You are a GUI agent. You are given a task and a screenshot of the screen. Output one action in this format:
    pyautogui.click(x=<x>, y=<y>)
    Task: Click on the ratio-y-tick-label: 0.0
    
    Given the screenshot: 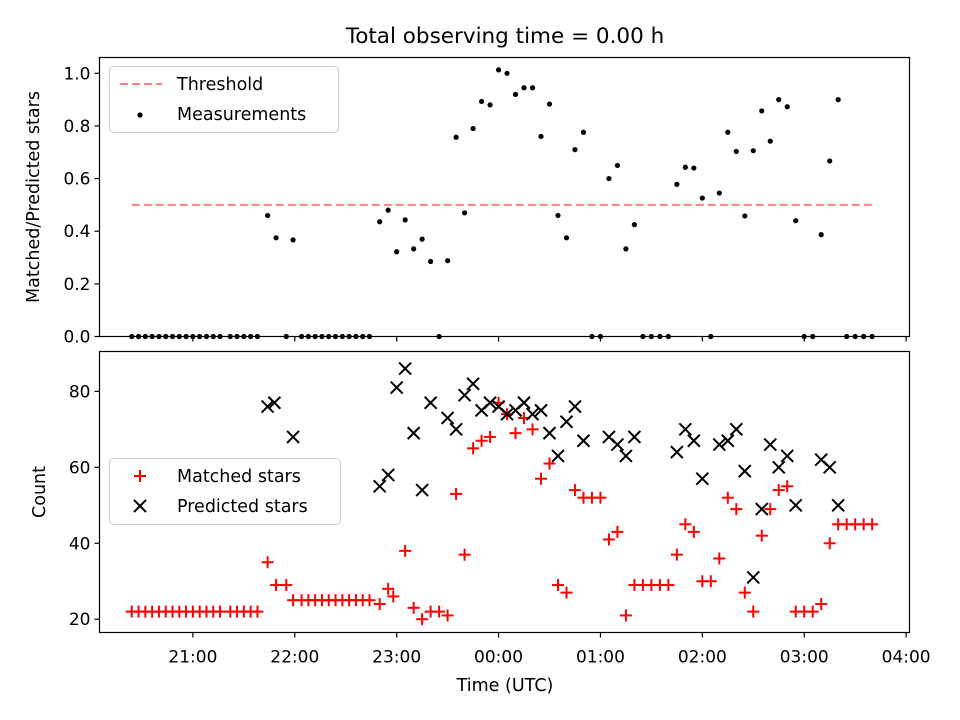 What is the action you would take?
    pyautogui.click(x=76, y=338)
    